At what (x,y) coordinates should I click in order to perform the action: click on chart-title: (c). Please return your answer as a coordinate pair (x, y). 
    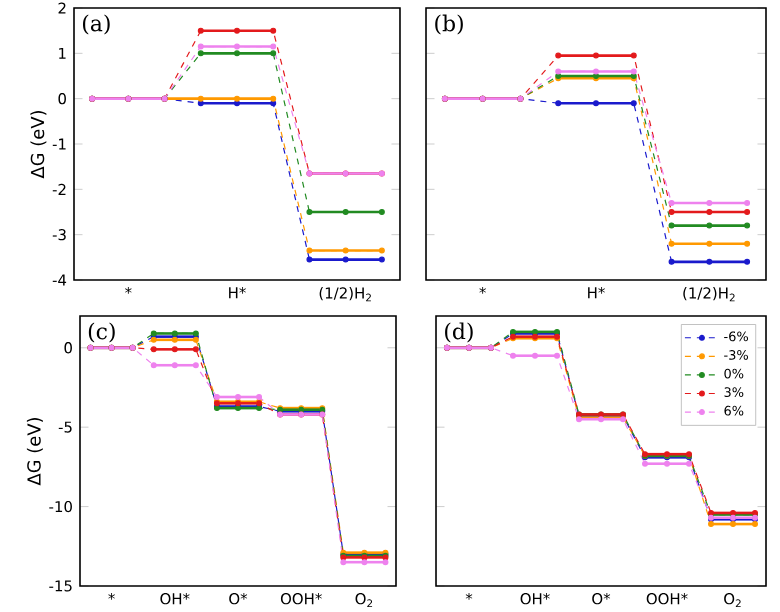
    Looking at the image, I should click on (101, 332).